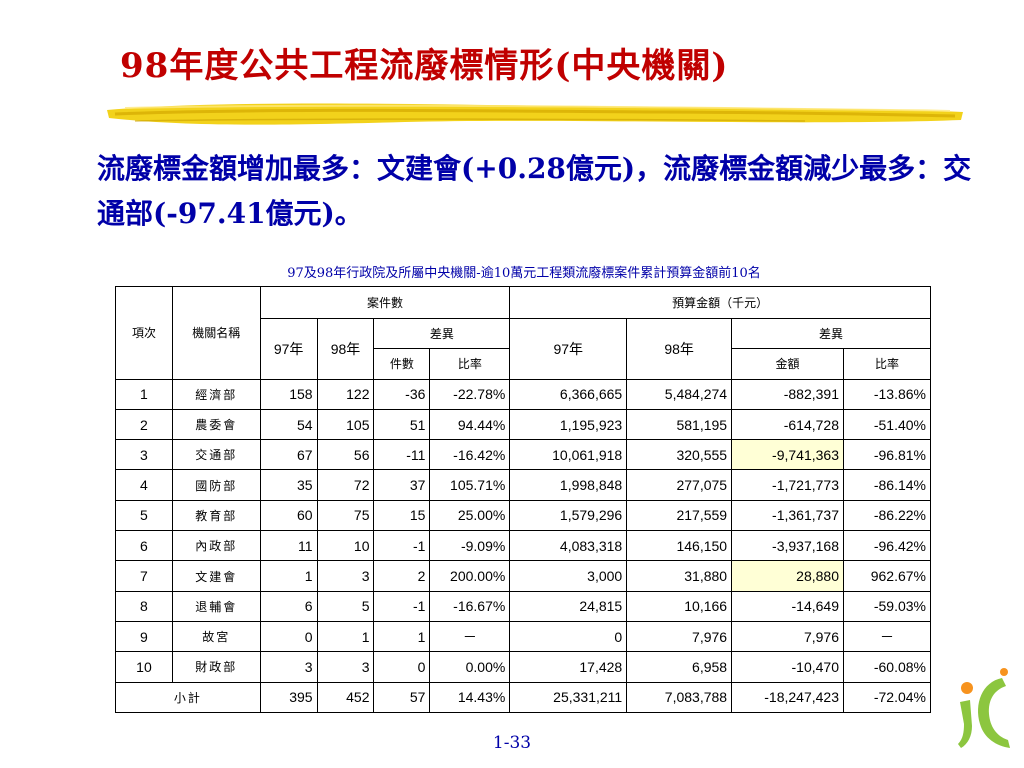  Describe the element at coordinates (679, 424) in the screenshot. I see `cell-budget-98: 581,195` at that location.